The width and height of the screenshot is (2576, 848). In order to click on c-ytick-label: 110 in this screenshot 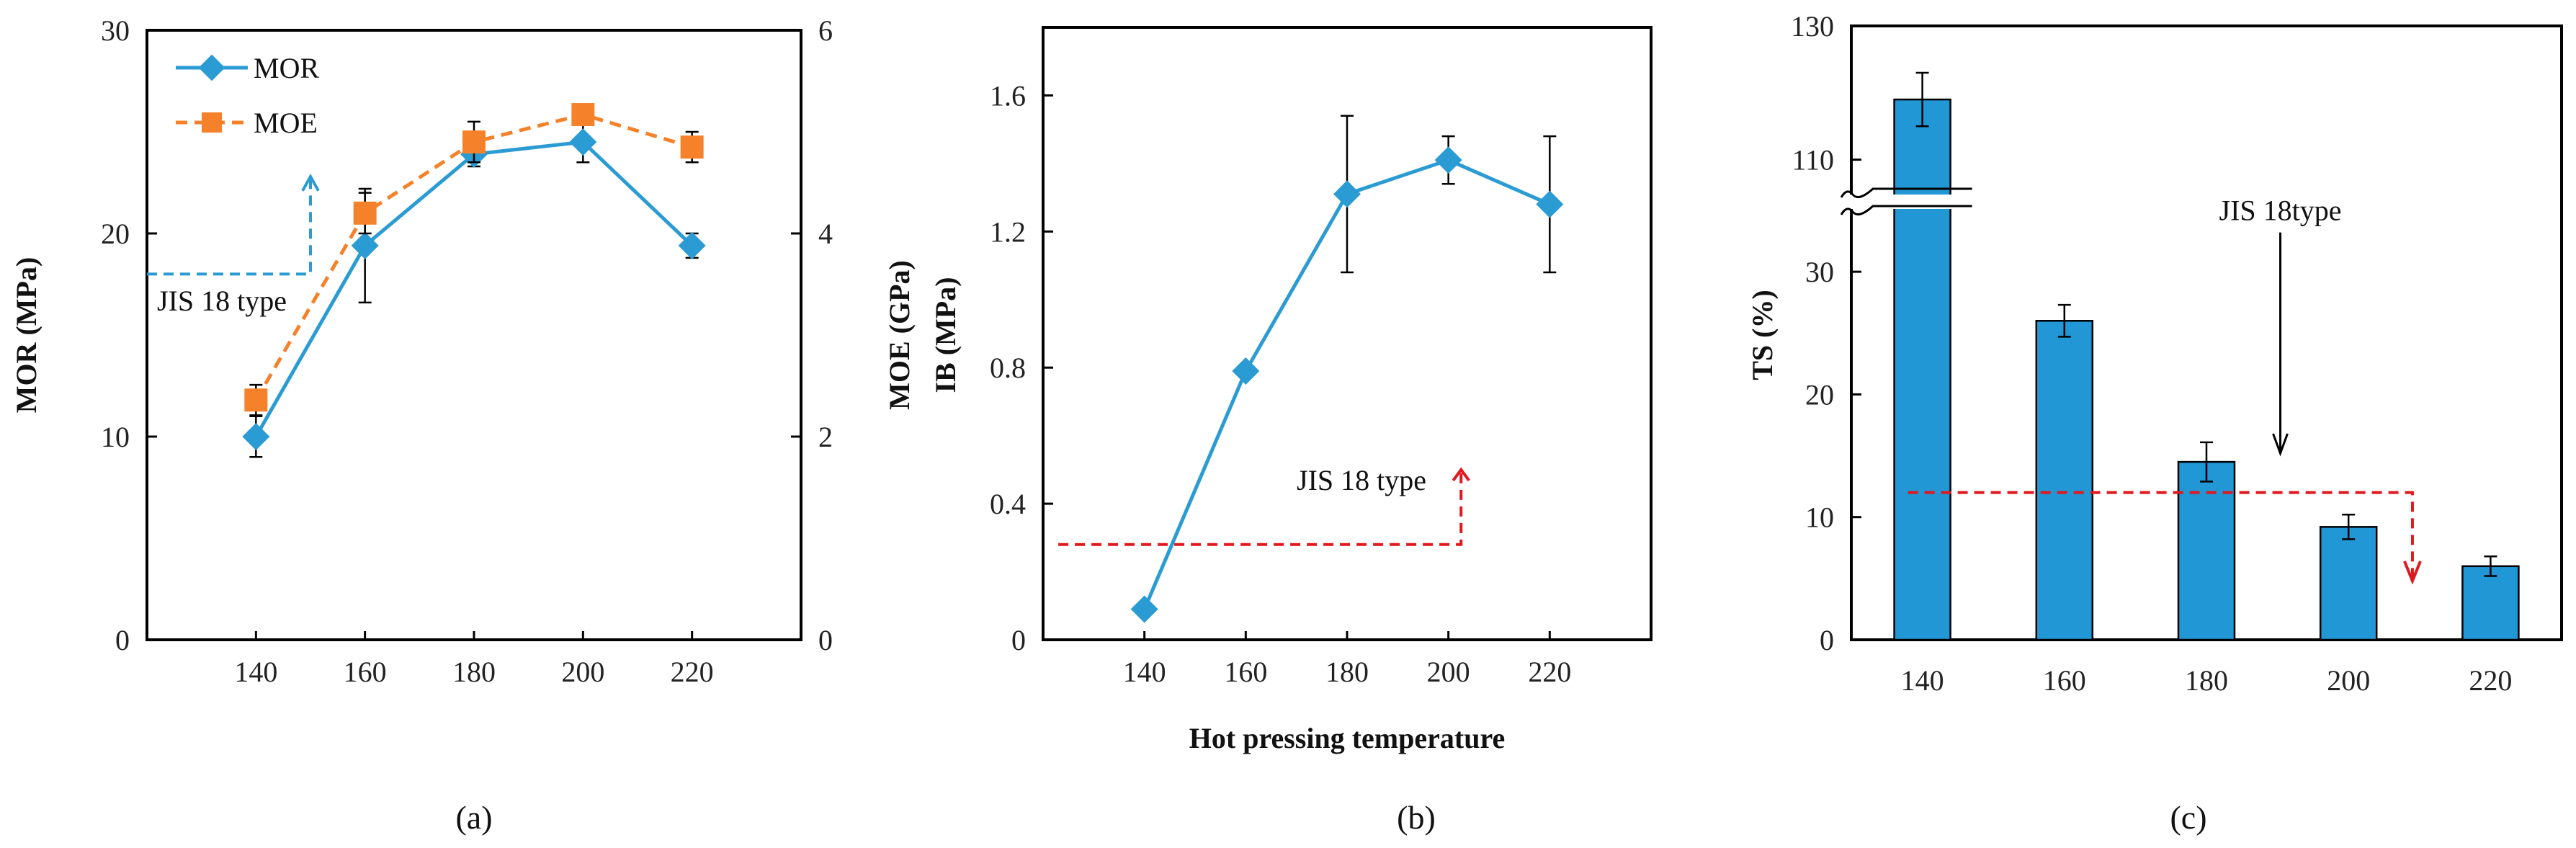, I will do `click(1813, 160)`.